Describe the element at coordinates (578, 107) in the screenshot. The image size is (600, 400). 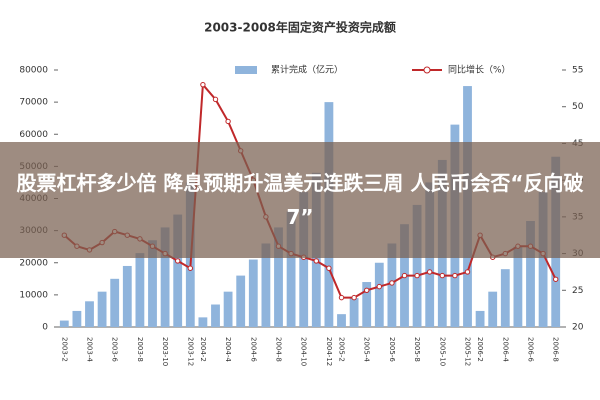
I see `y2-tick-label: 50` at that location.